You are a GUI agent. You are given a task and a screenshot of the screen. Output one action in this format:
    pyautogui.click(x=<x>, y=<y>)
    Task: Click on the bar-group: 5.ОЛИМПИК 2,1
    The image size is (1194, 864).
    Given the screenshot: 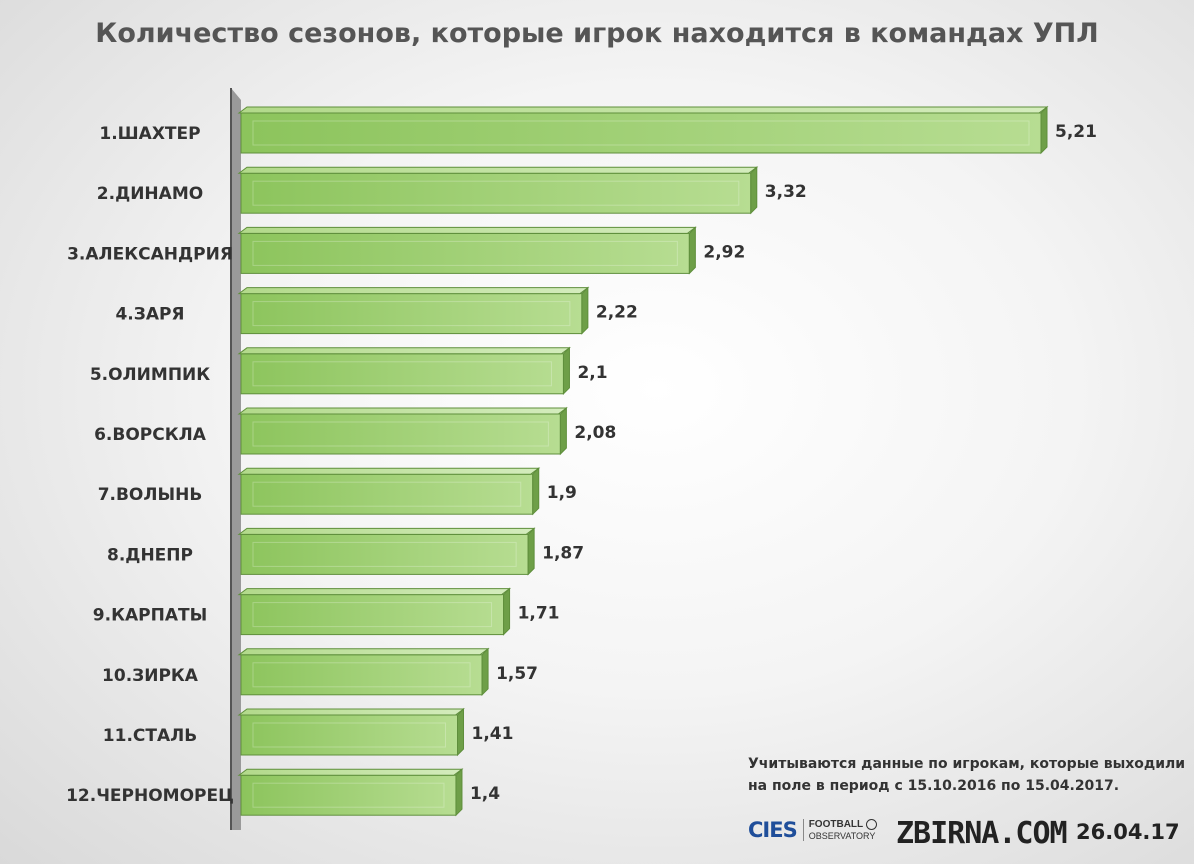 What is the action you would take?
    pyautogui.click(x=349, y=371)
    